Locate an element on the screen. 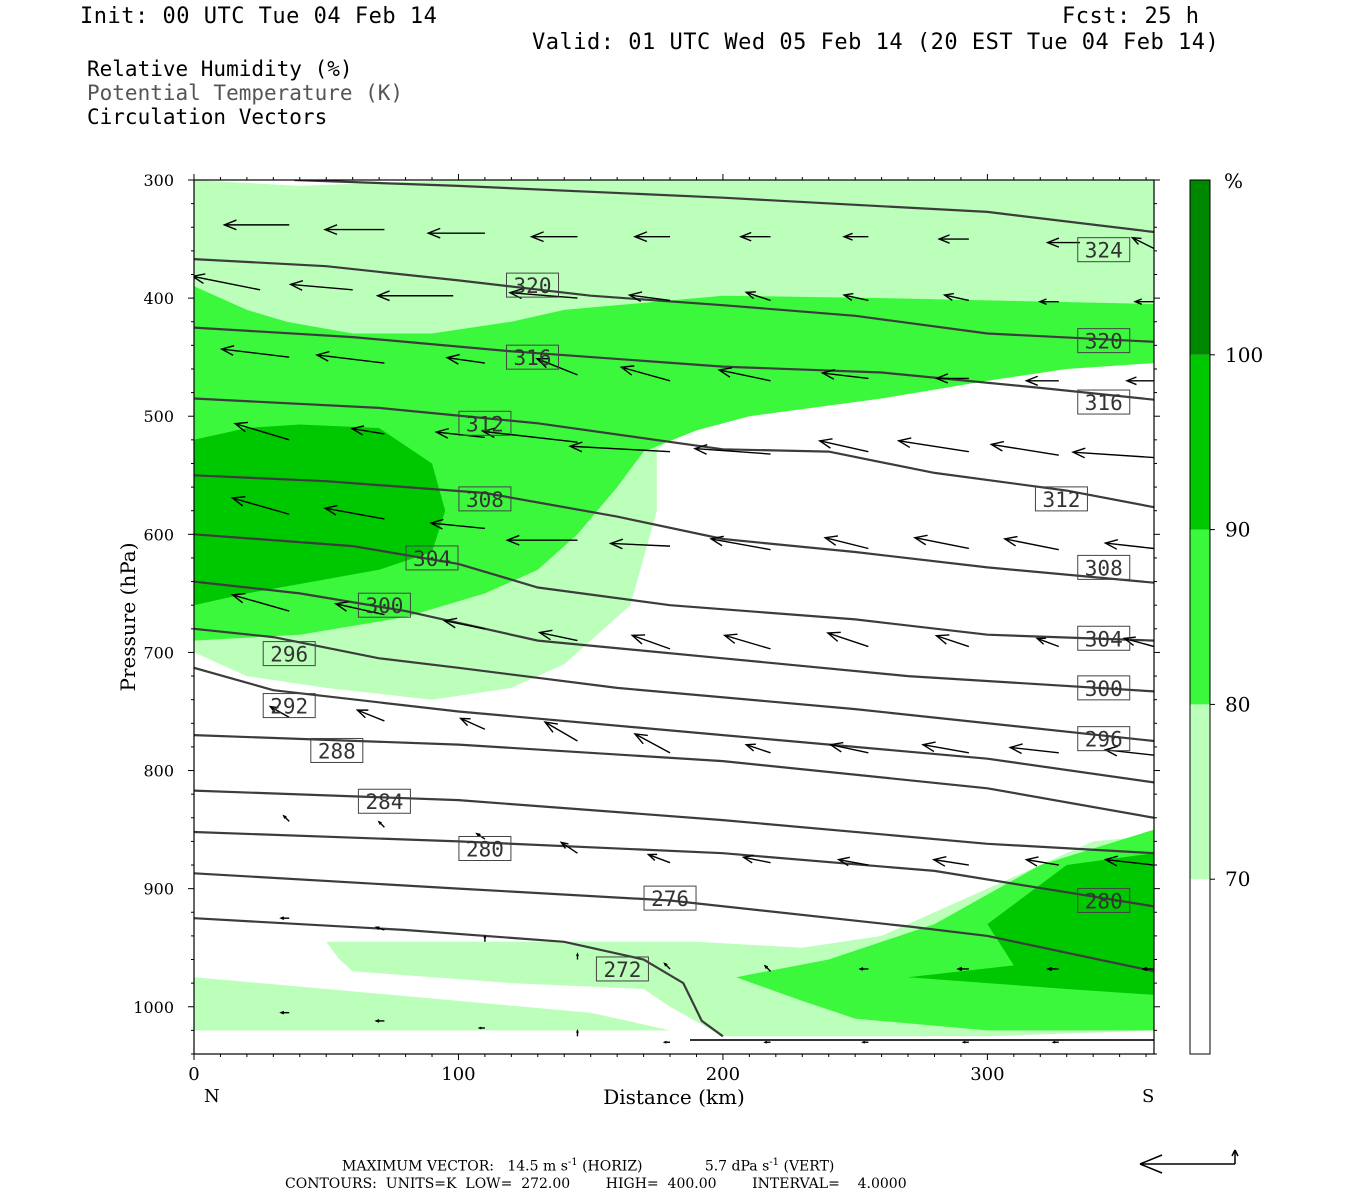  theta-label-316-2: 316 is located at coordinates (1104, 402).